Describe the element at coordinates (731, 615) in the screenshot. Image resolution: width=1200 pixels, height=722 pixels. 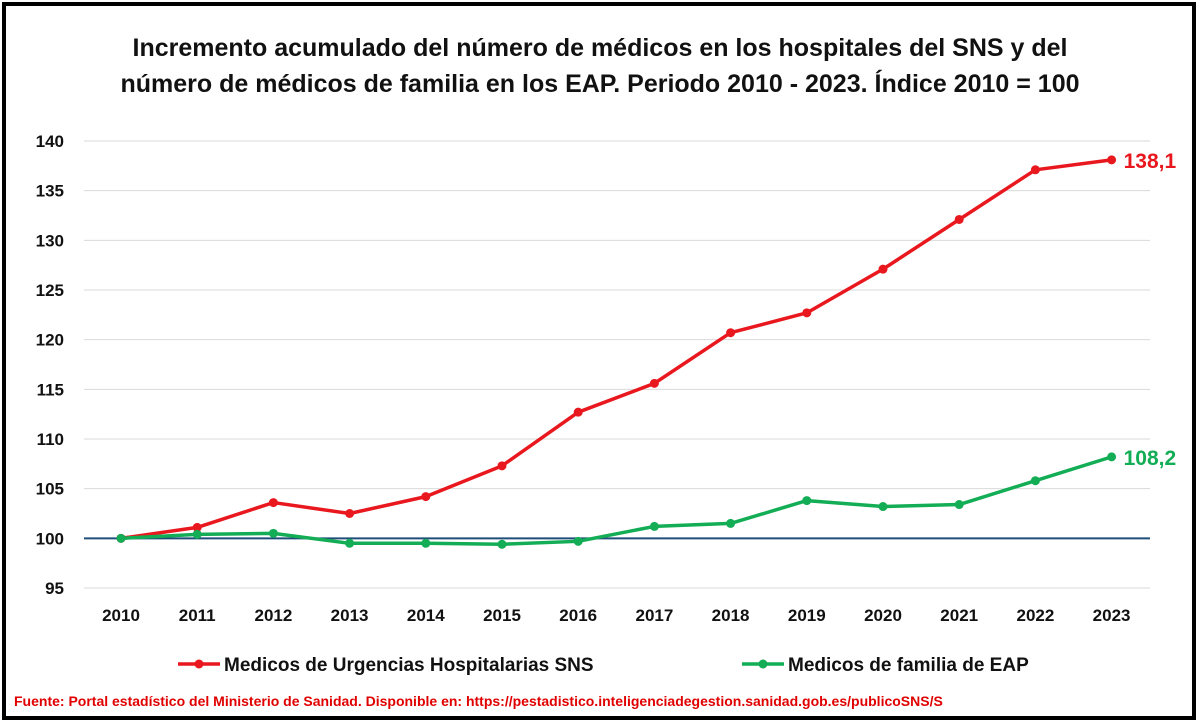
I see `x-tick-label: 2018` at that location.